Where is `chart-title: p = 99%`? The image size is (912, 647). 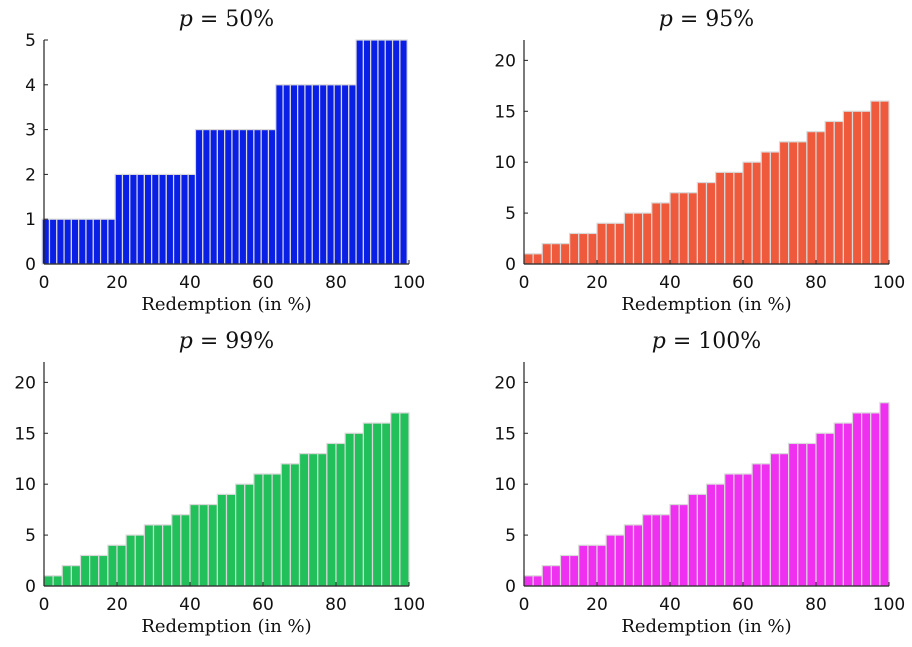 chart-title: p = 99% is located at coordinates (226, 341).